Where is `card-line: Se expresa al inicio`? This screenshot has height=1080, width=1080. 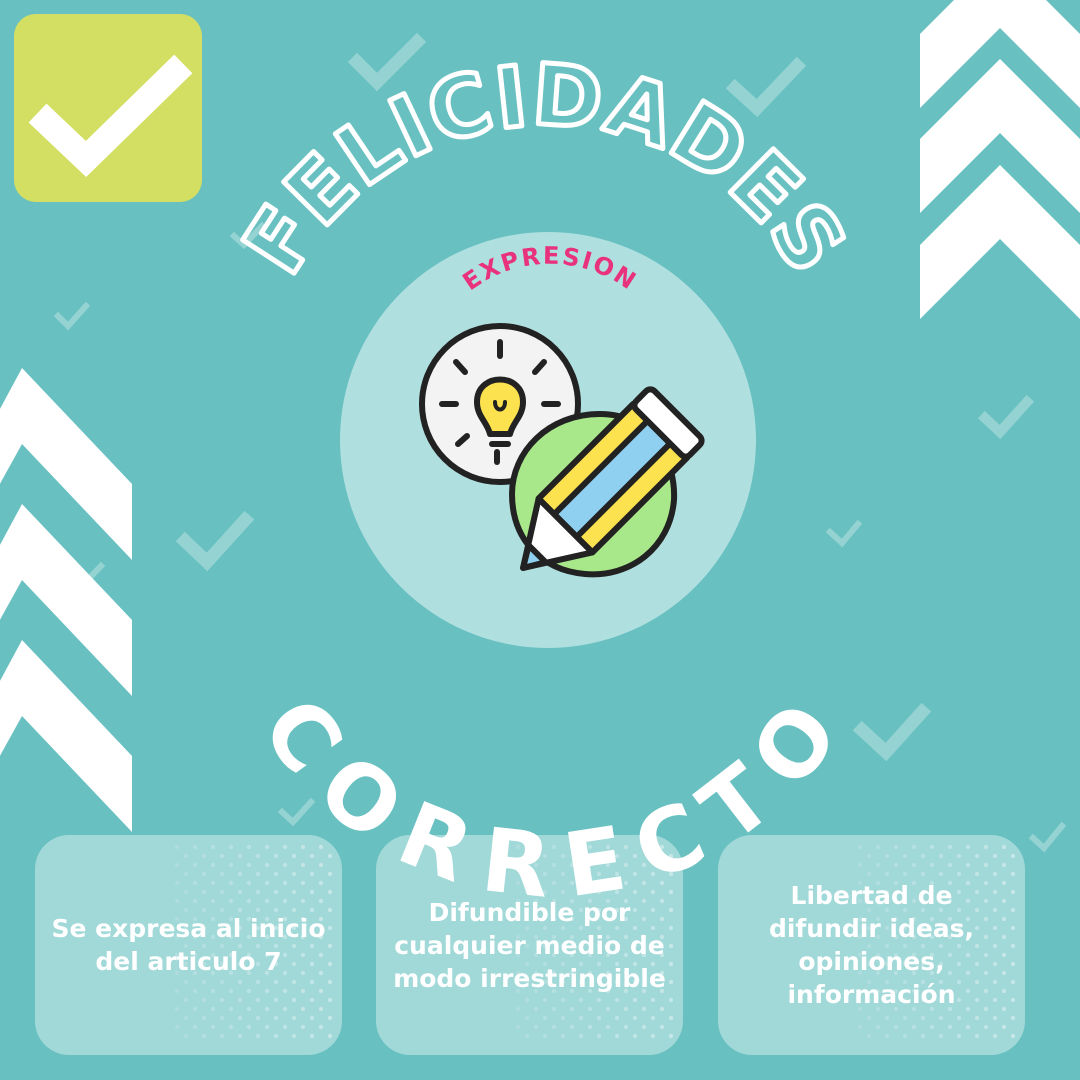 card-line: Se expresa al inicio is located at coordinates (188, 928).